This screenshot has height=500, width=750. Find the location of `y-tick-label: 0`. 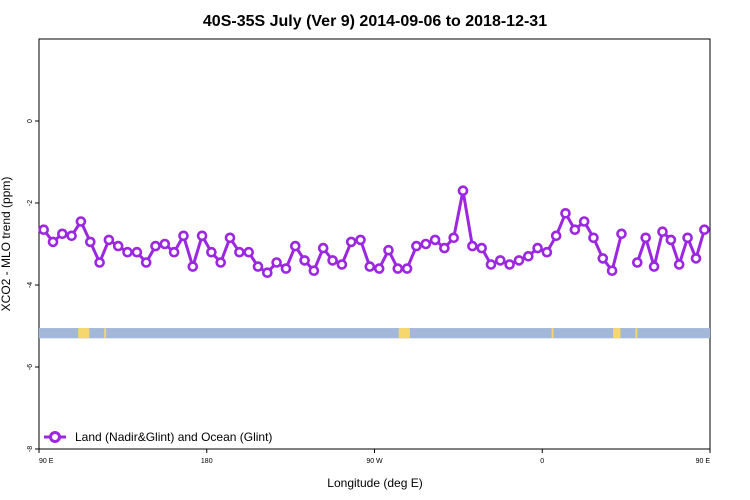

y-tick-label: 0 is located at coordinates (30, 121).